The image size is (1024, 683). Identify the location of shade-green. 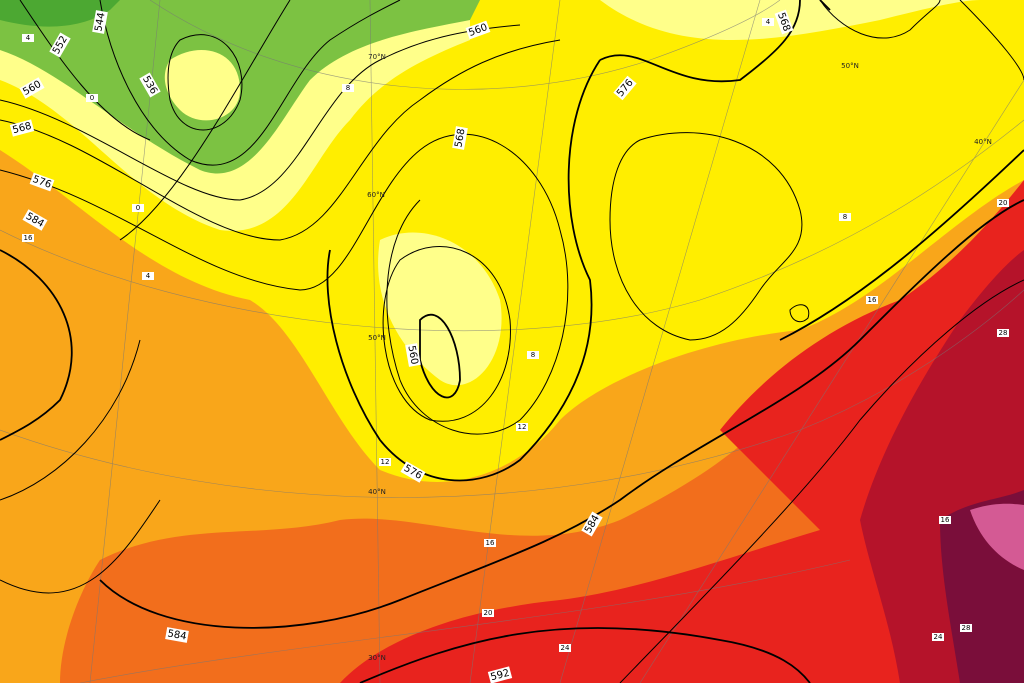
(240, 87).